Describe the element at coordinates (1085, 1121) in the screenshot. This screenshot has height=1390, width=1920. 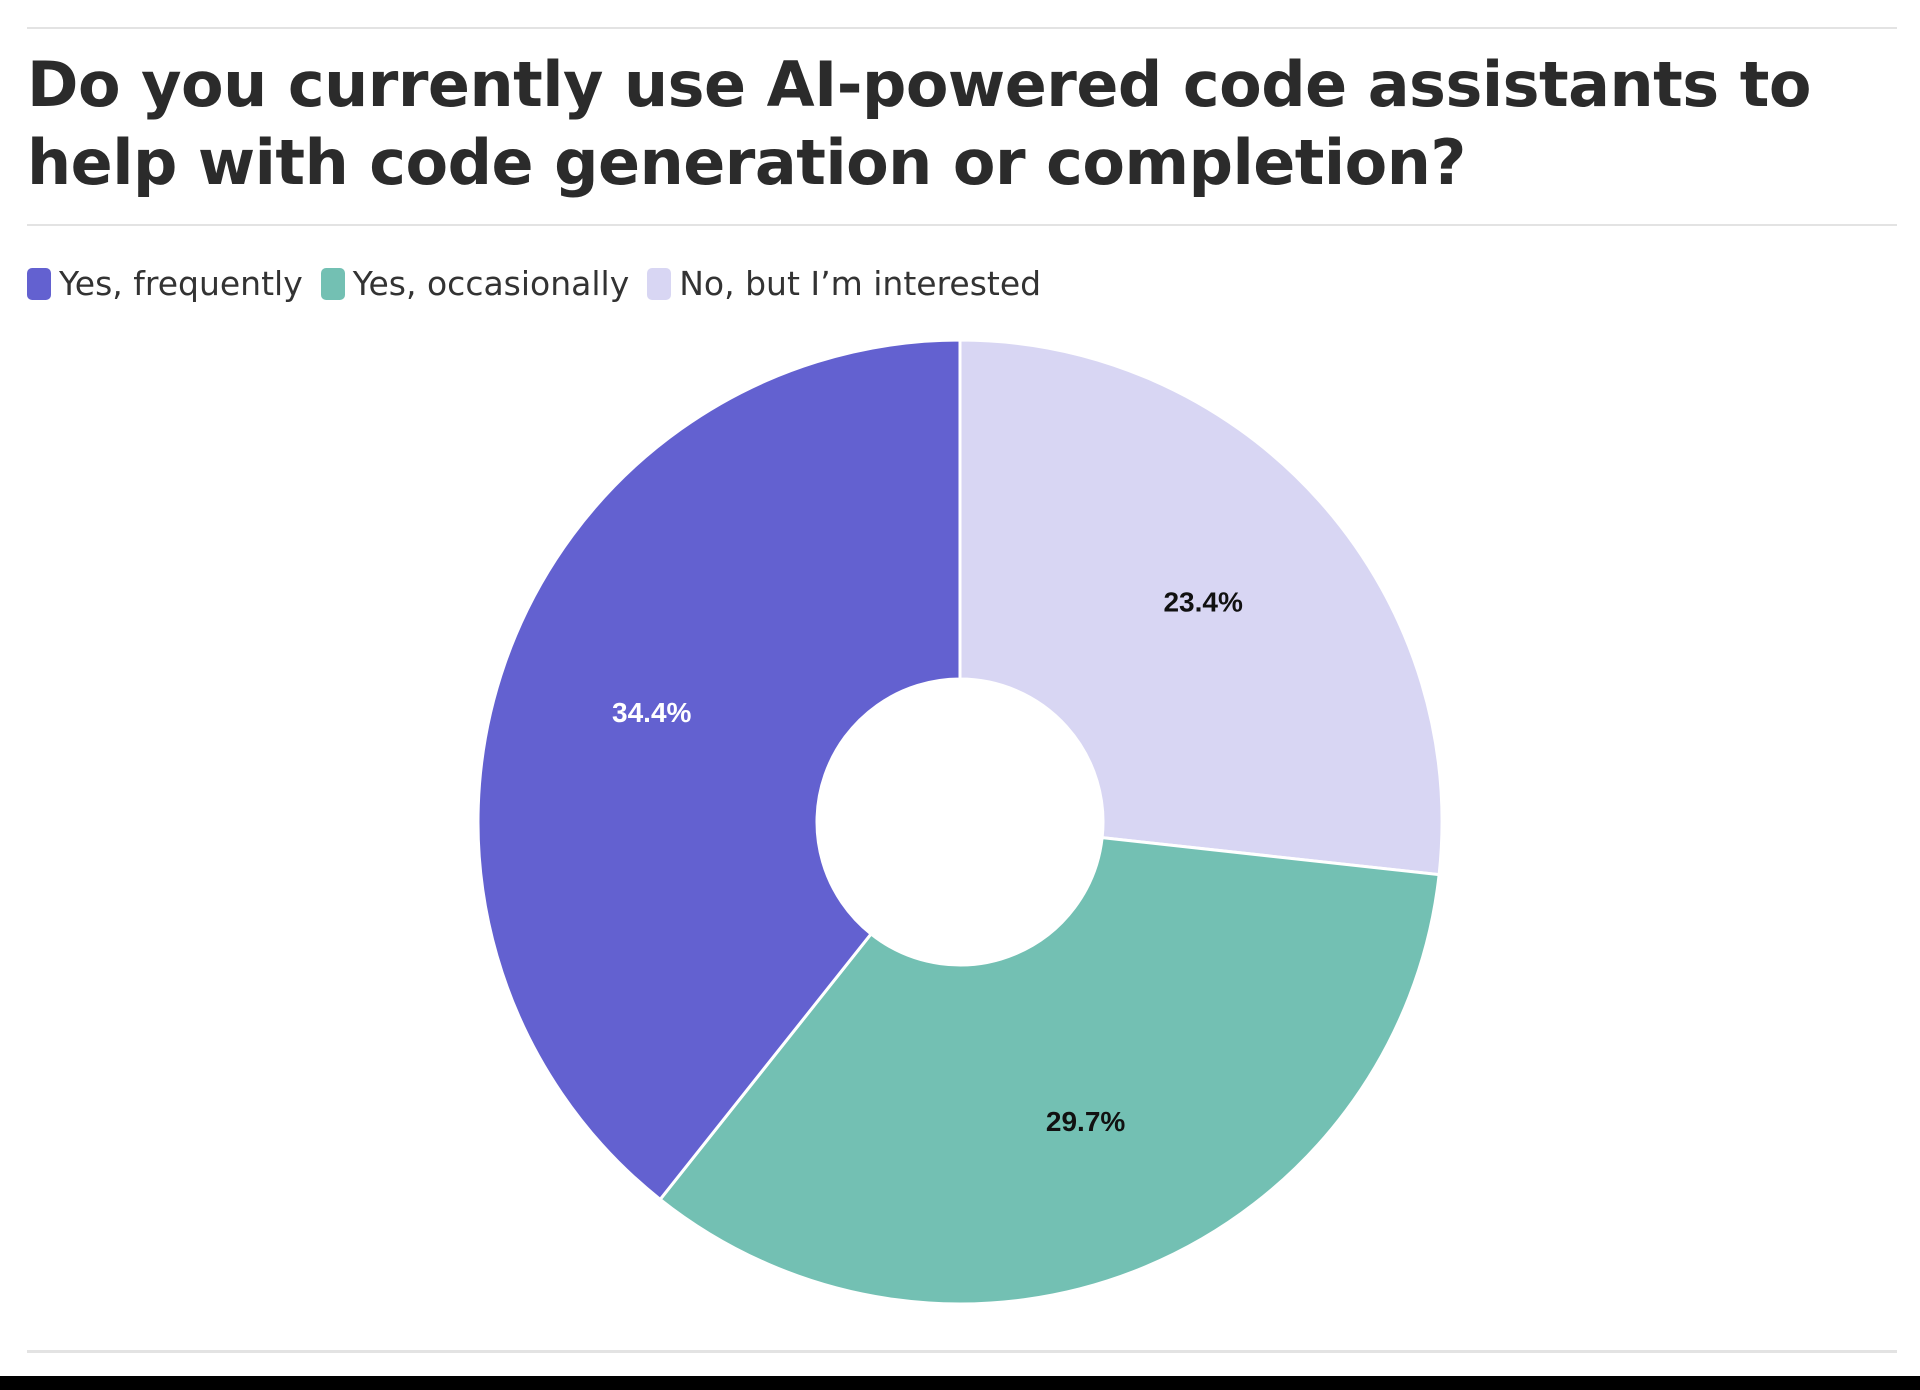
I see `slice-label-yes-occasionally: 29.7%` at that location.